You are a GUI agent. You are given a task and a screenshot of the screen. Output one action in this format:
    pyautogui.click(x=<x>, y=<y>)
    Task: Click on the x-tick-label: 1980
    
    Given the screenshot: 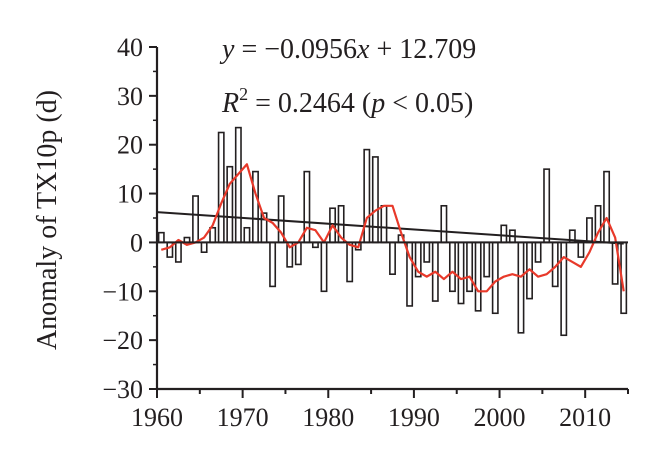 What is the action you would take?
    pyautogui.click(x=328, y=417)
    